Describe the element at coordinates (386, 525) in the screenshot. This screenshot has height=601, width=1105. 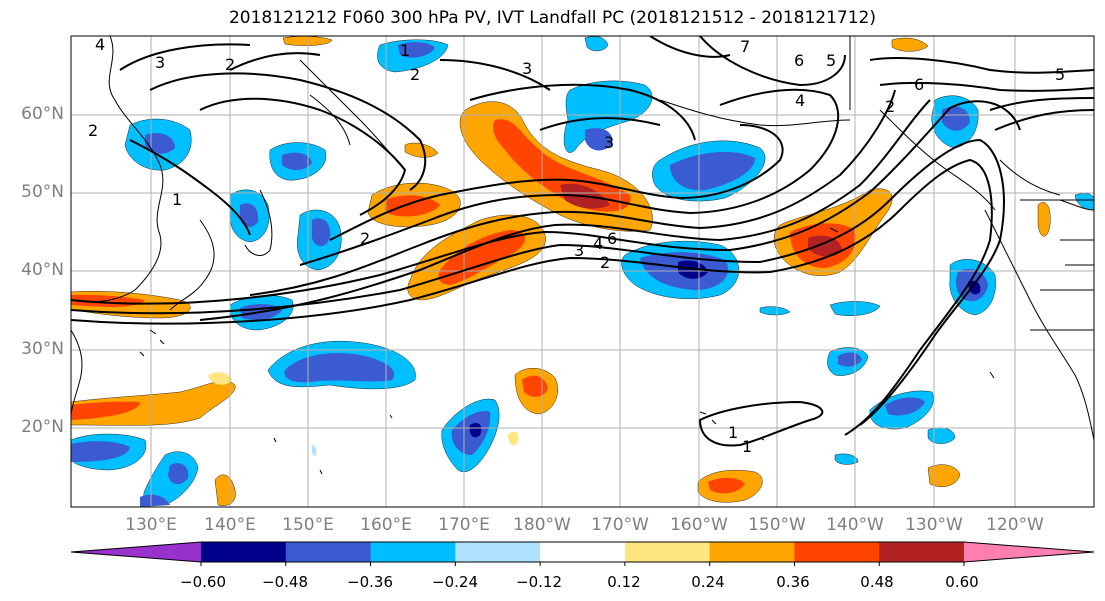
I see `lon-label: 160°E` at that location.